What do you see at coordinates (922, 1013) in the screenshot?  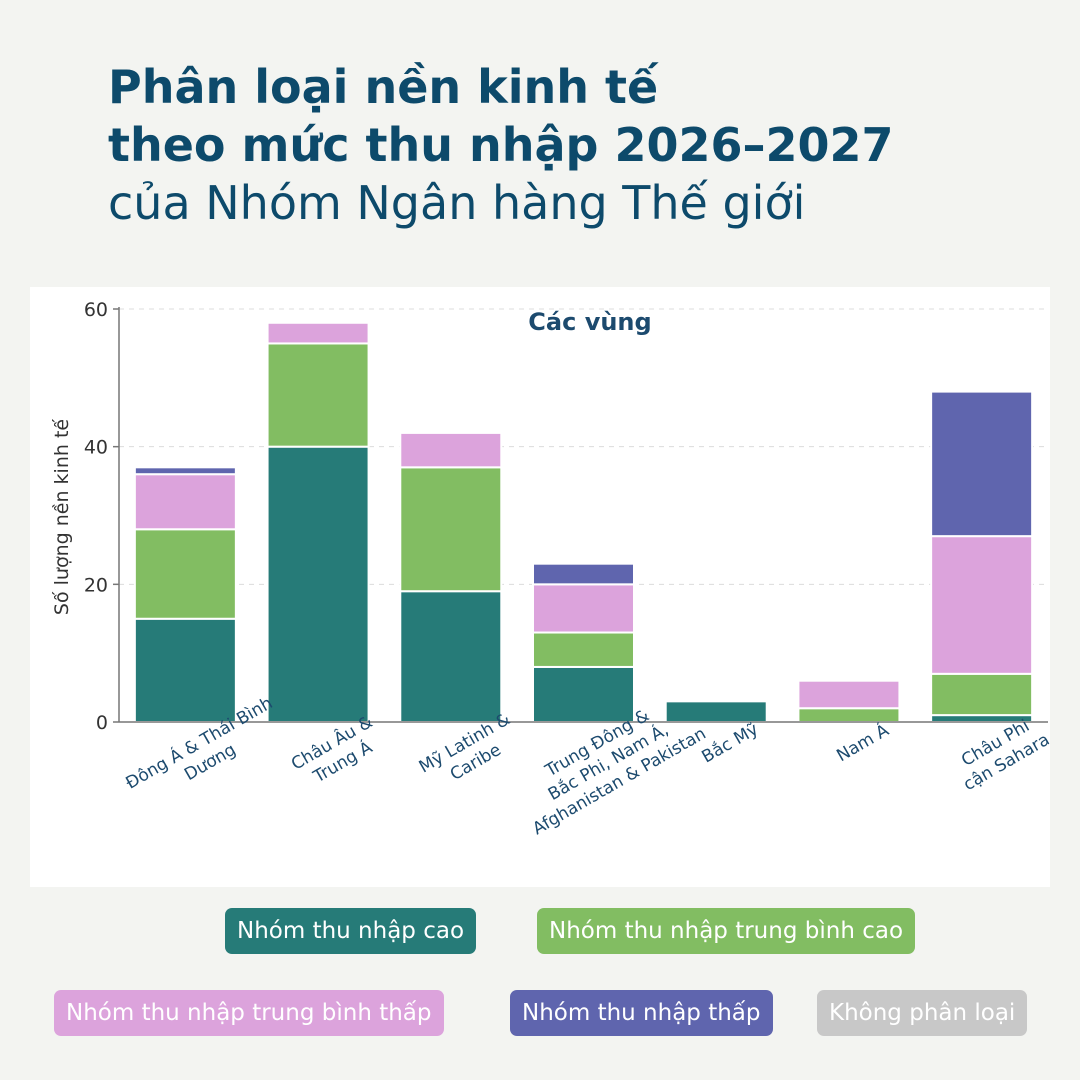 I see `legend-item: Không phân loại` at bounding box center [922, 1013].